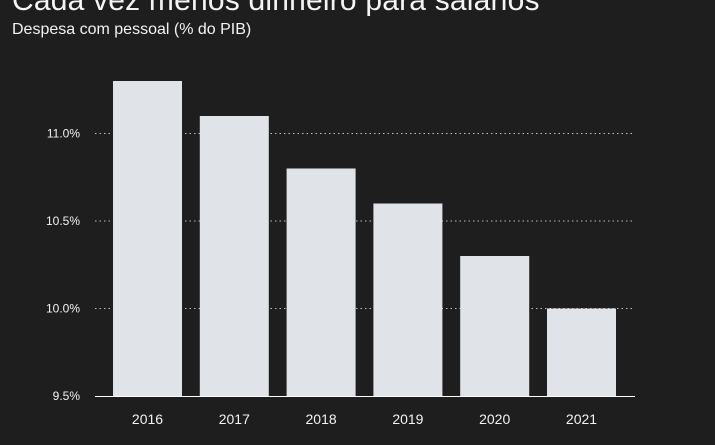 The image size is (715, 445). Describe the element at coordinates (276, 8) in the screenshot. I see `chart-title: Cada vez menos dinheiro para salários` at that location.